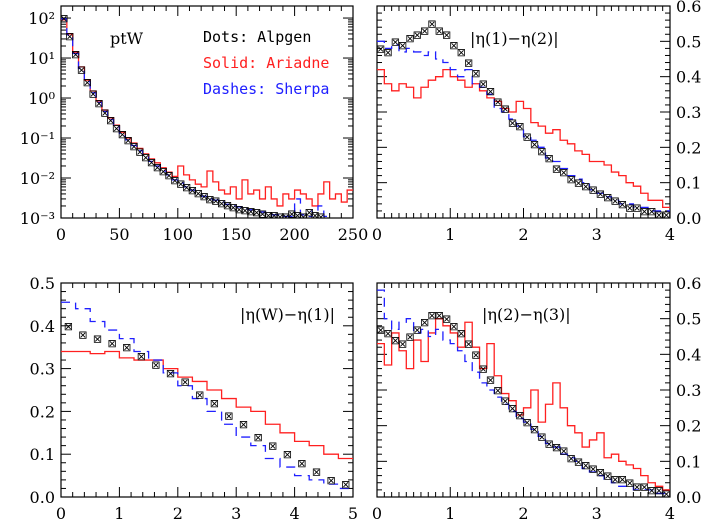  Describe the element at coordinates (37, 218) in the screenshot. I see `y-tick-label: 10⁻³` at that location.